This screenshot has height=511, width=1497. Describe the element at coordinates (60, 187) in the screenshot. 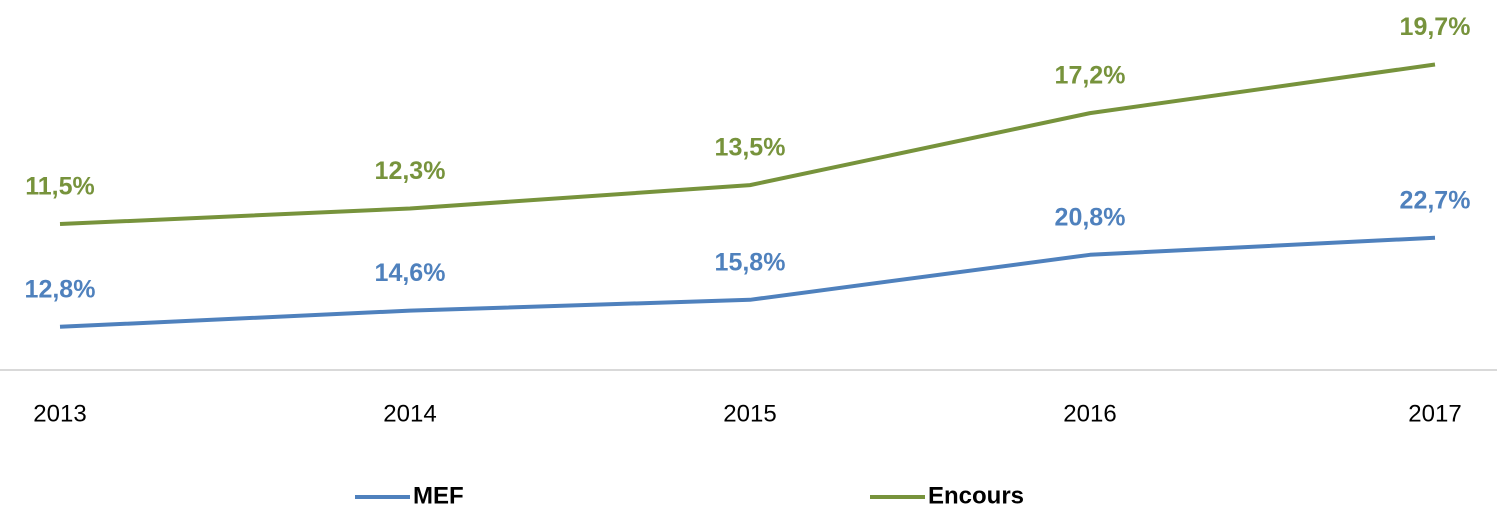

I see `data-label: 11,5%` at that location.